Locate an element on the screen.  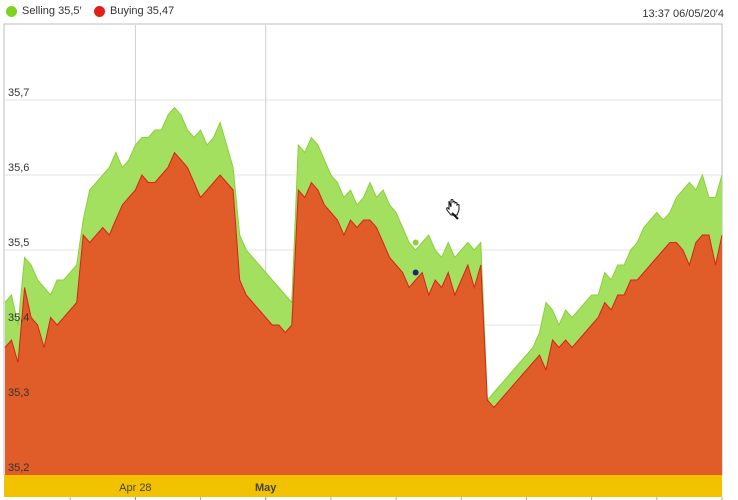
hover-markers is located at coordinates (415, 257).